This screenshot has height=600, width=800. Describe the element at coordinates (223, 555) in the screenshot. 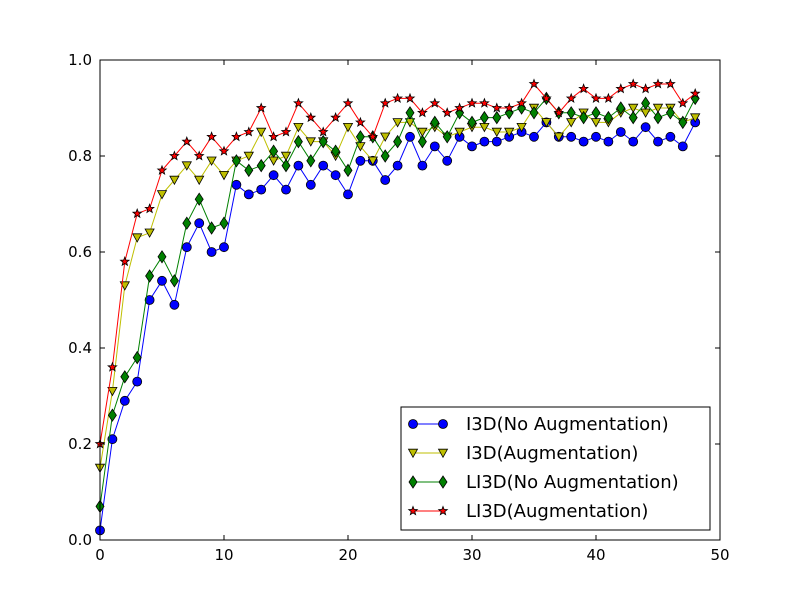

I see `x-tick-label: 10` at that location.